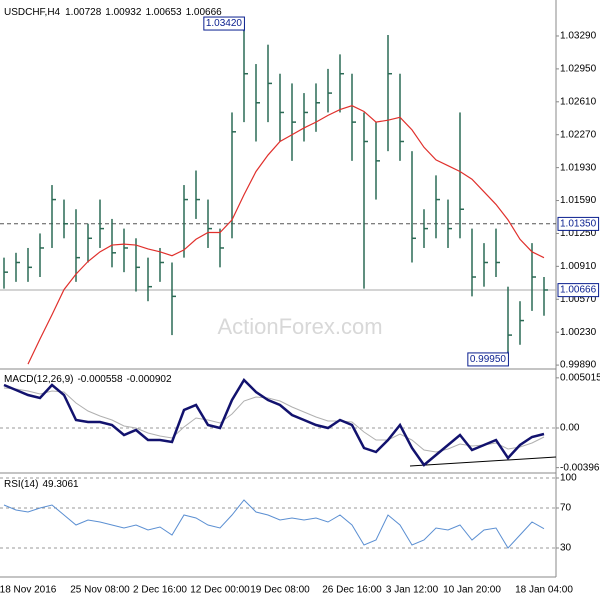 This screenshot has width=600, height=600. Describe the element at coordinates (149, 379) in the screenshot. I see `quote: -0.000902` at that location.